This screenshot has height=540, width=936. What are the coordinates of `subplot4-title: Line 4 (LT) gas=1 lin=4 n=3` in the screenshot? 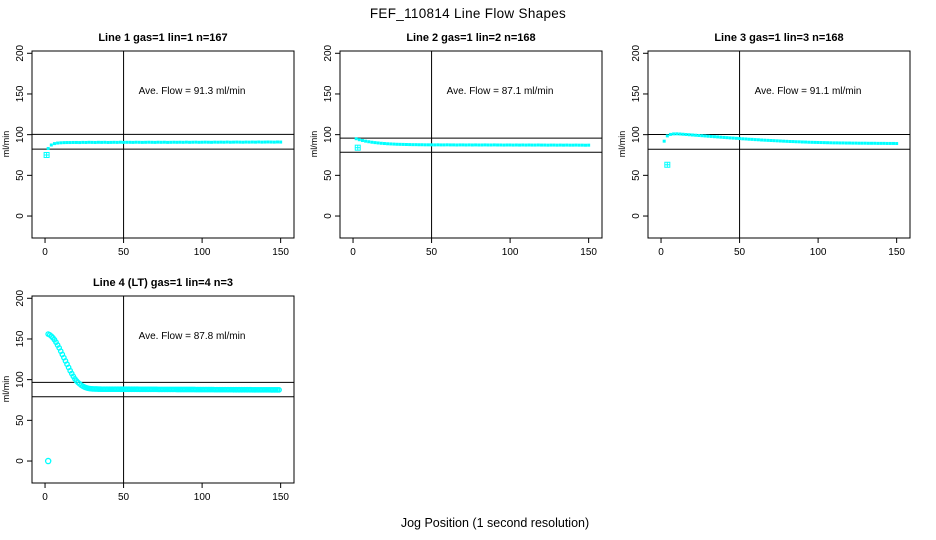 It's located at (163, 283).